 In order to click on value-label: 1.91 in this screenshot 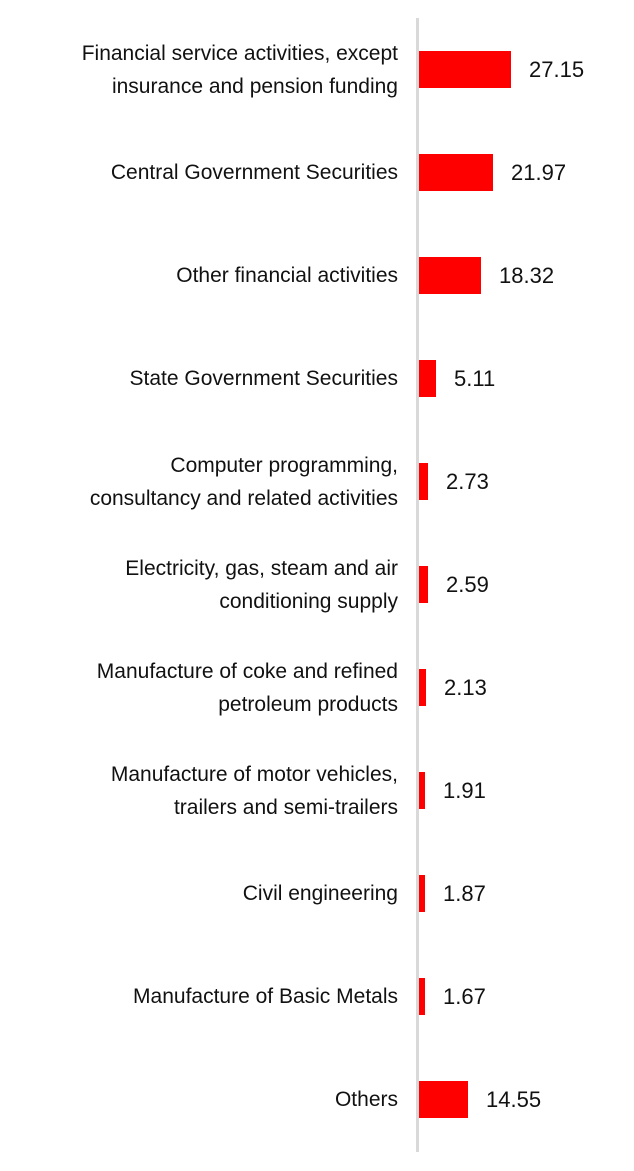, I will do `click(464, 790)`.